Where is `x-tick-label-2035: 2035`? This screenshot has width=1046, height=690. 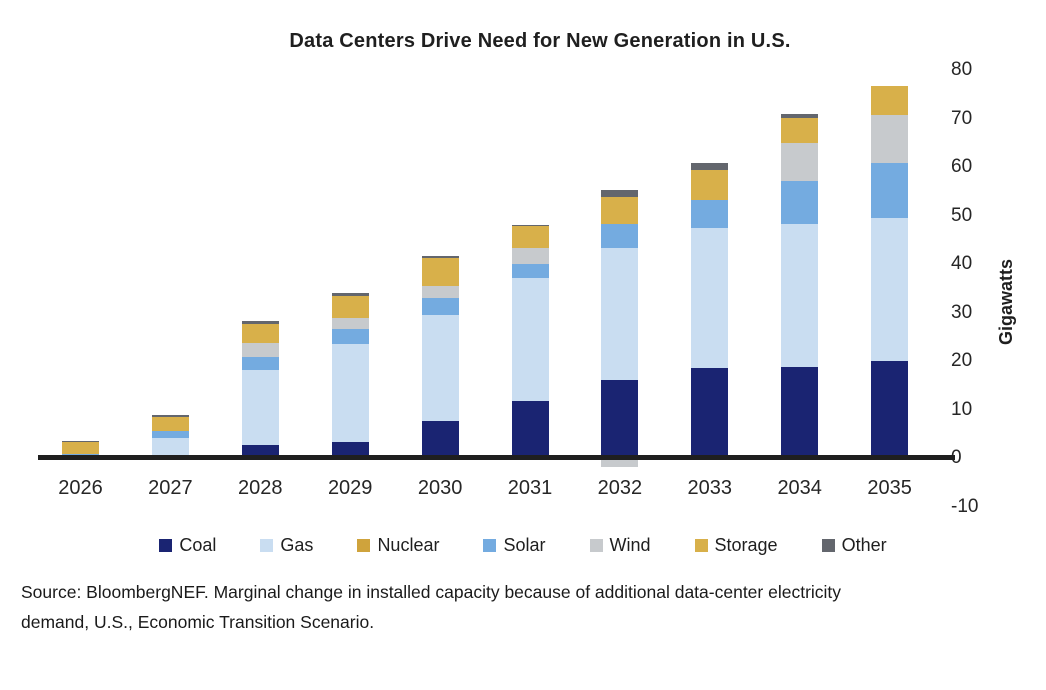
x-tick-label-2035: 2035 is located at coordinates (889, 488).